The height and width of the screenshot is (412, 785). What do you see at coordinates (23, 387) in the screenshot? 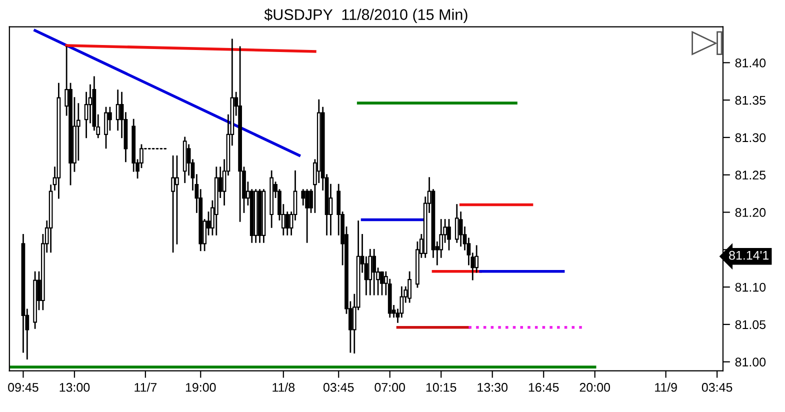
I see `x-tick-label: 09:45` at bounding box center [23, 387].